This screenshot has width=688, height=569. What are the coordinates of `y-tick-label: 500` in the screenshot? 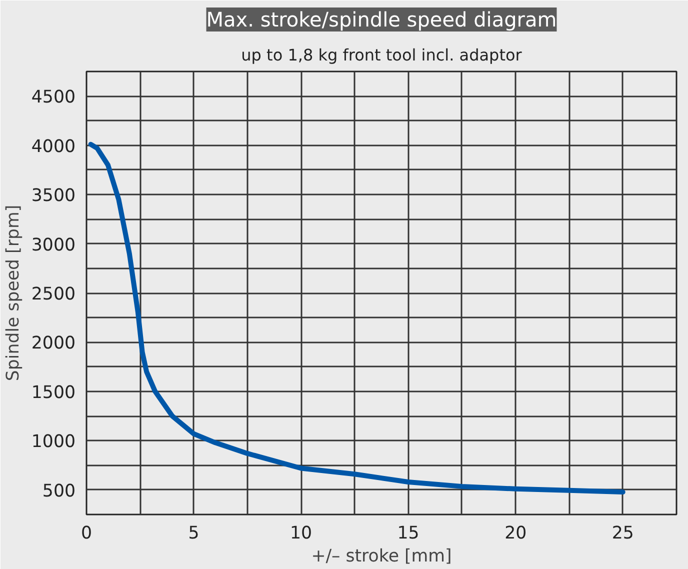 It's located at (59, 491).